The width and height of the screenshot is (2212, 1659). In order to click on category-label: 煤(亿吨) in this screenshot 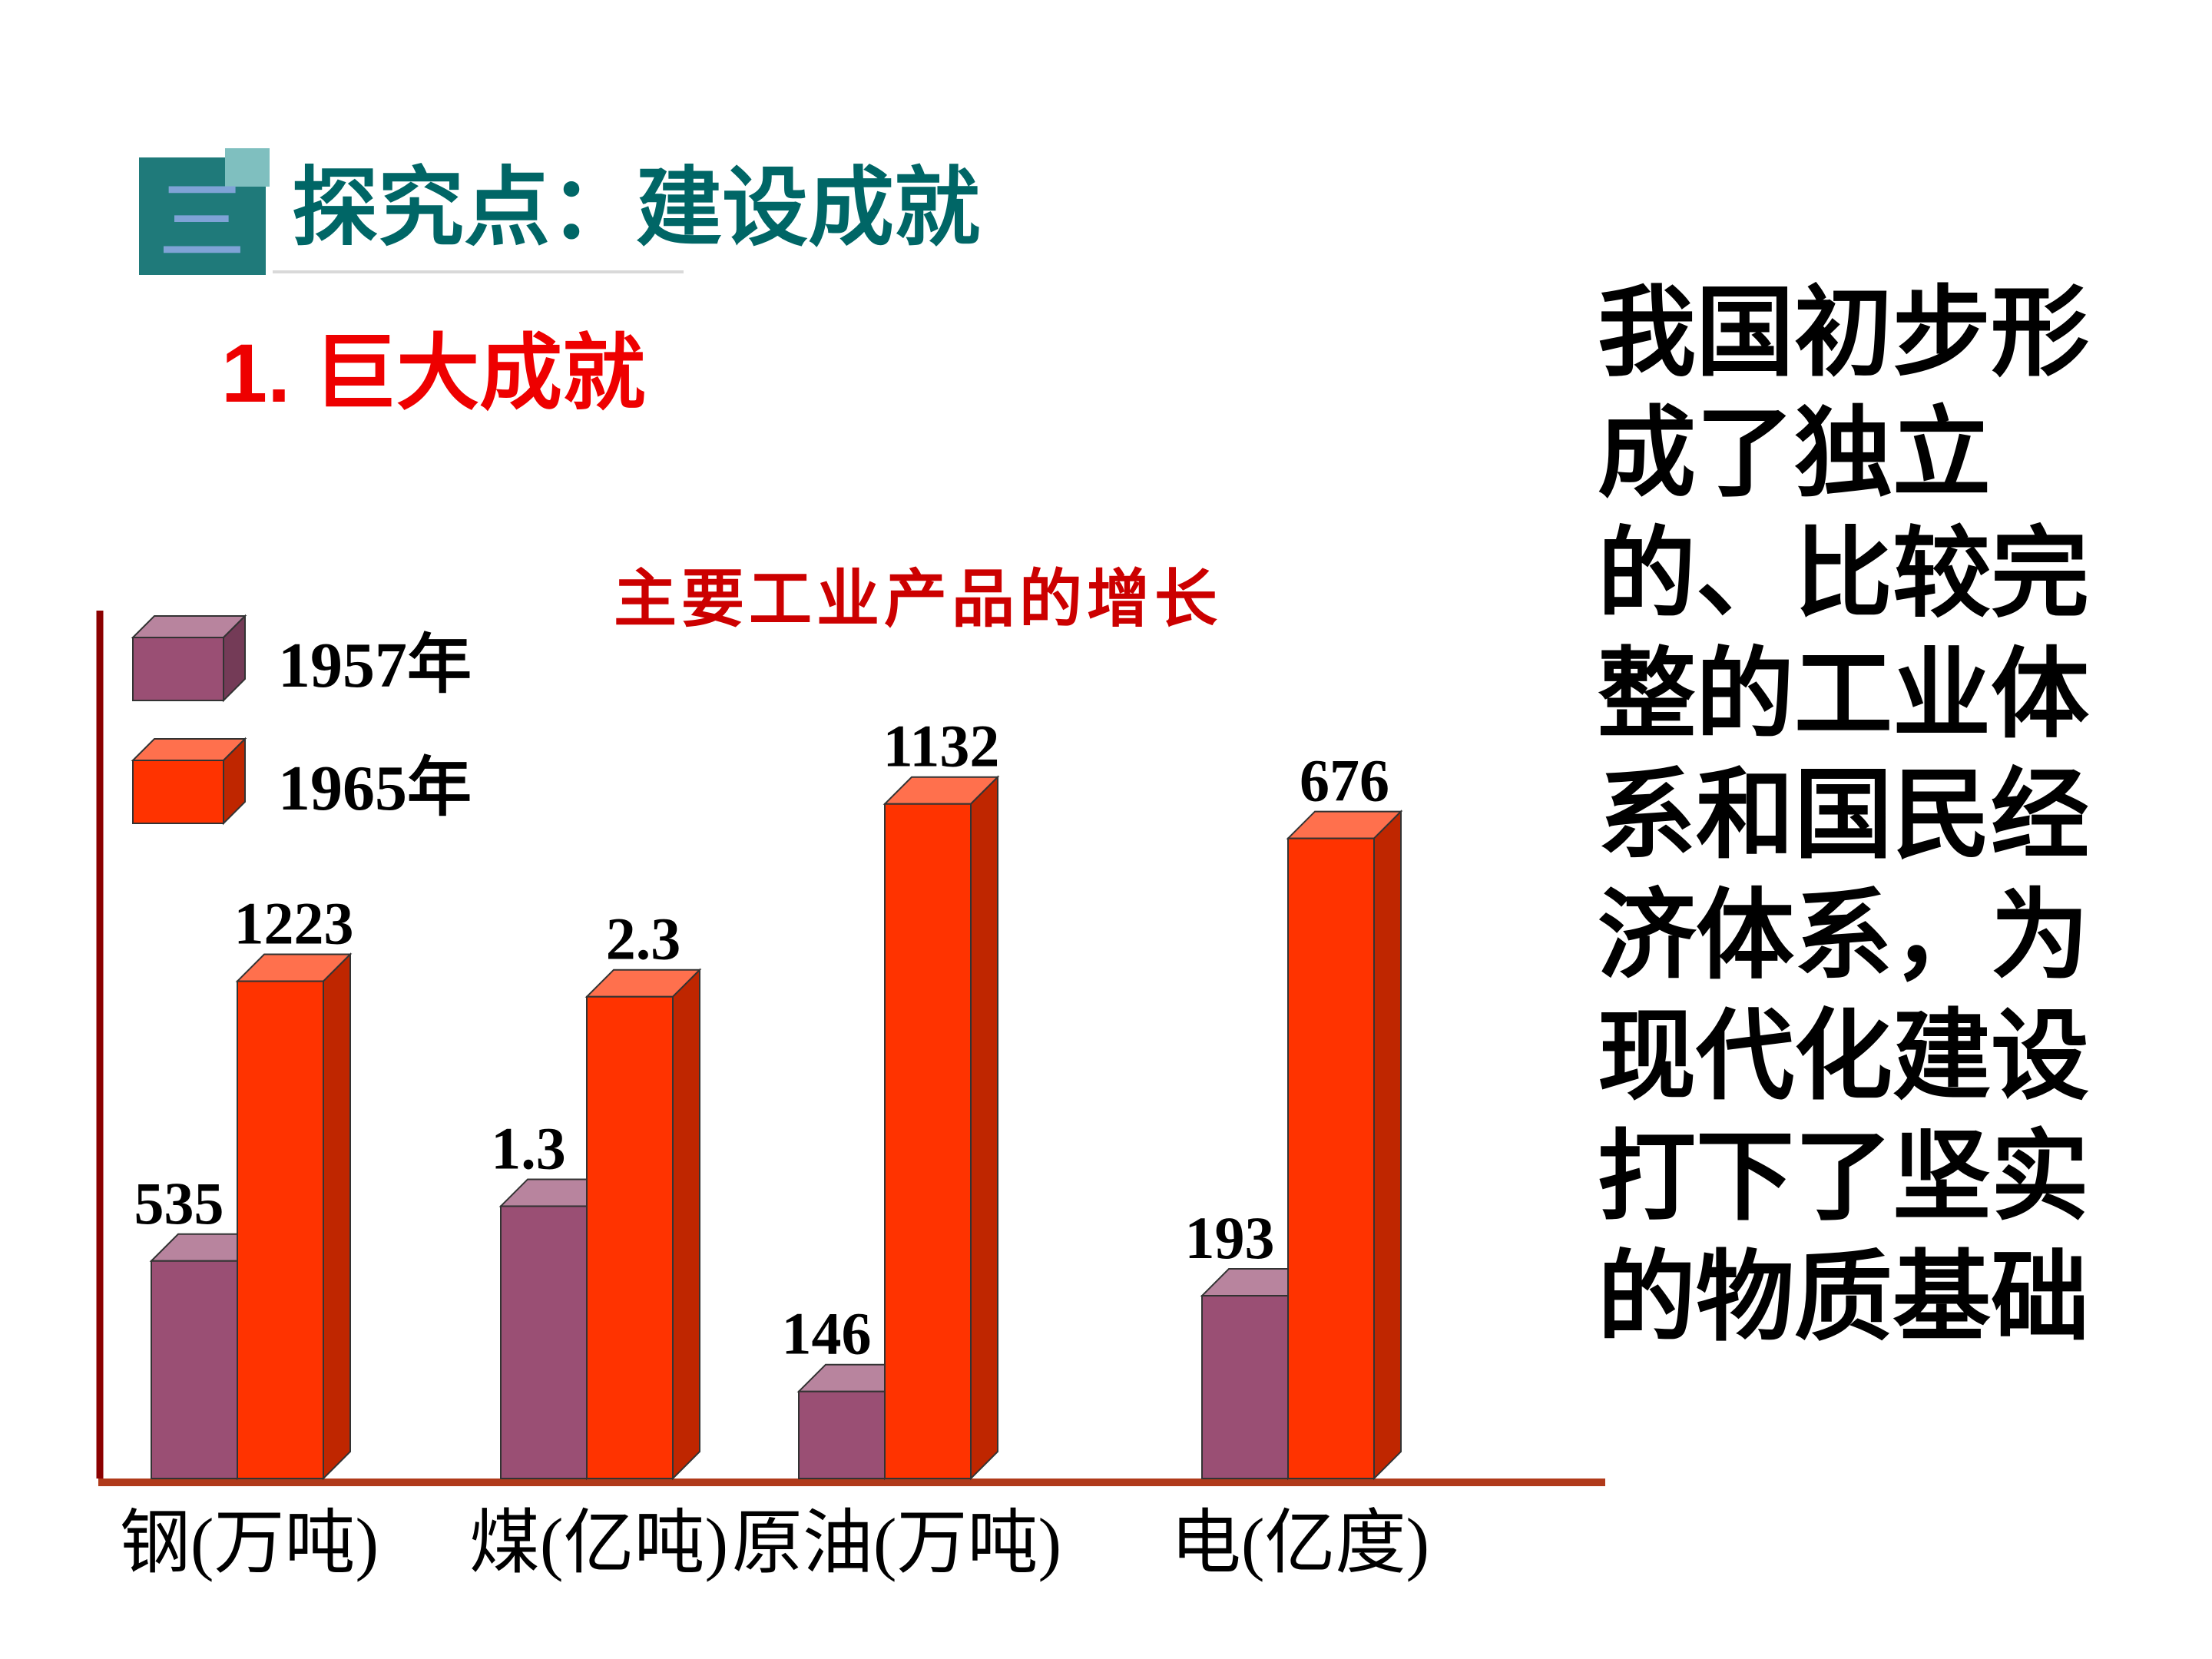, I will do `click(598, 1543)`.